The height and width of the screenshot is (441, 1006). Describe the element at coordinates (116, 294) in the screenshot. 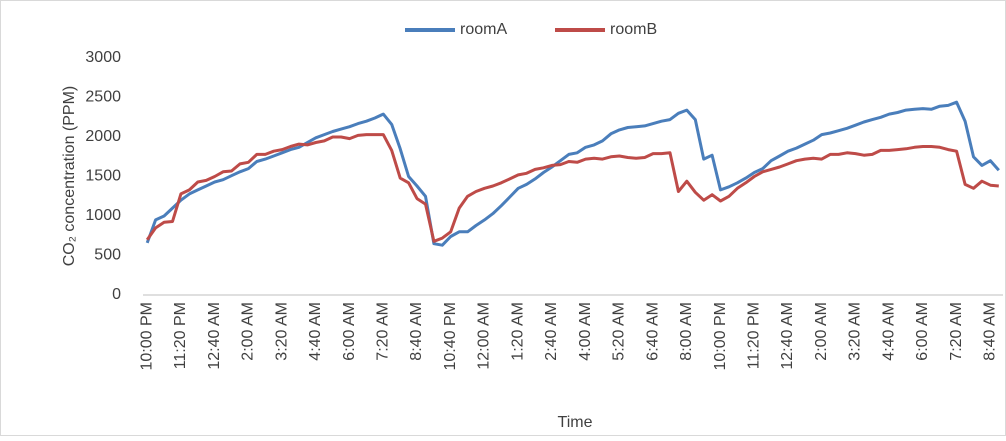

I see `y-tick-label: 0` at that location.